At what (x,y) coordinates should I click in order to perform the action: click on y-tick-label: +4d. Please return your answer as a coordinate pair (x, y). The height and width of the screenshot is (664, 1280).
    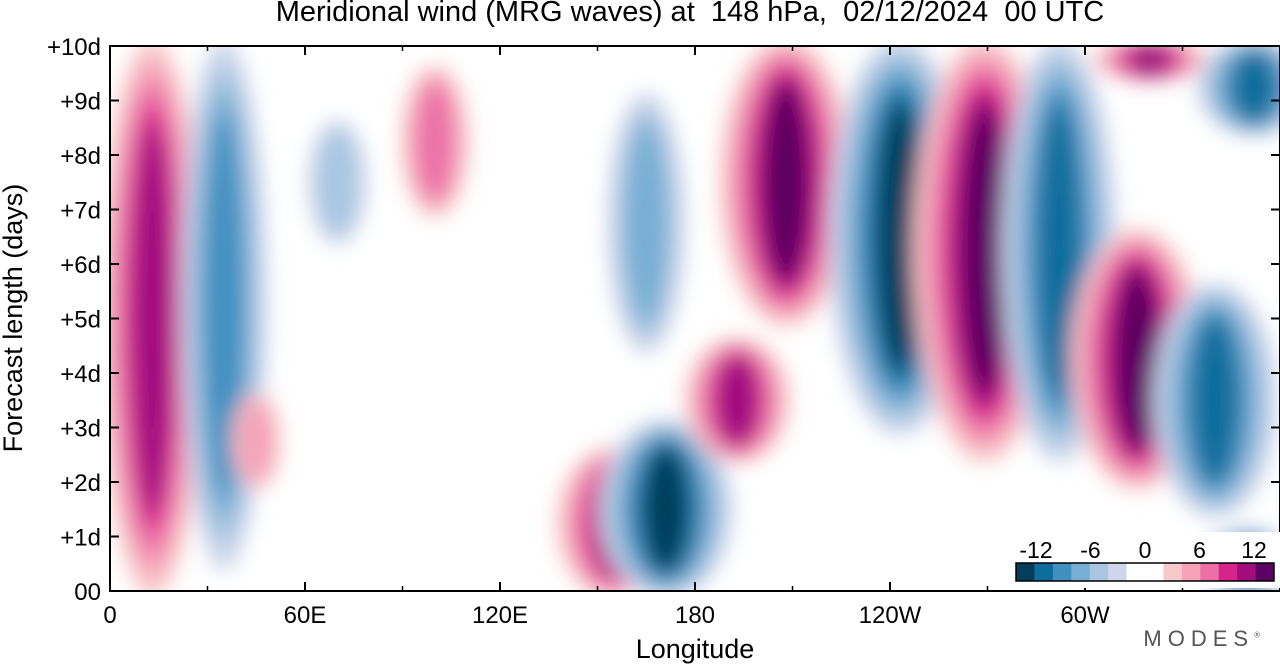
    Looking at the image, I should click on (80, 374).